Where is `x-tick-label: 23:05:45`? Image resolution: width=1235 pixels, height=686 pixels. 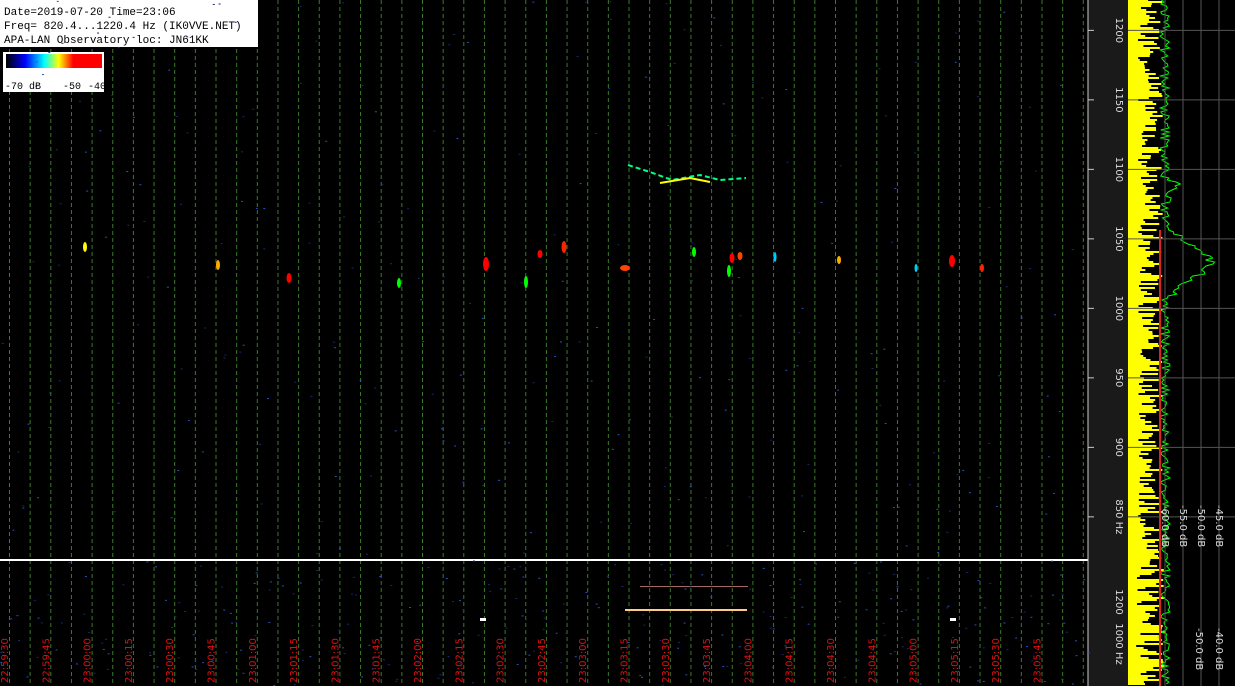
x-tick-label: 23:05:45 is located at coordinates (1038, 660).